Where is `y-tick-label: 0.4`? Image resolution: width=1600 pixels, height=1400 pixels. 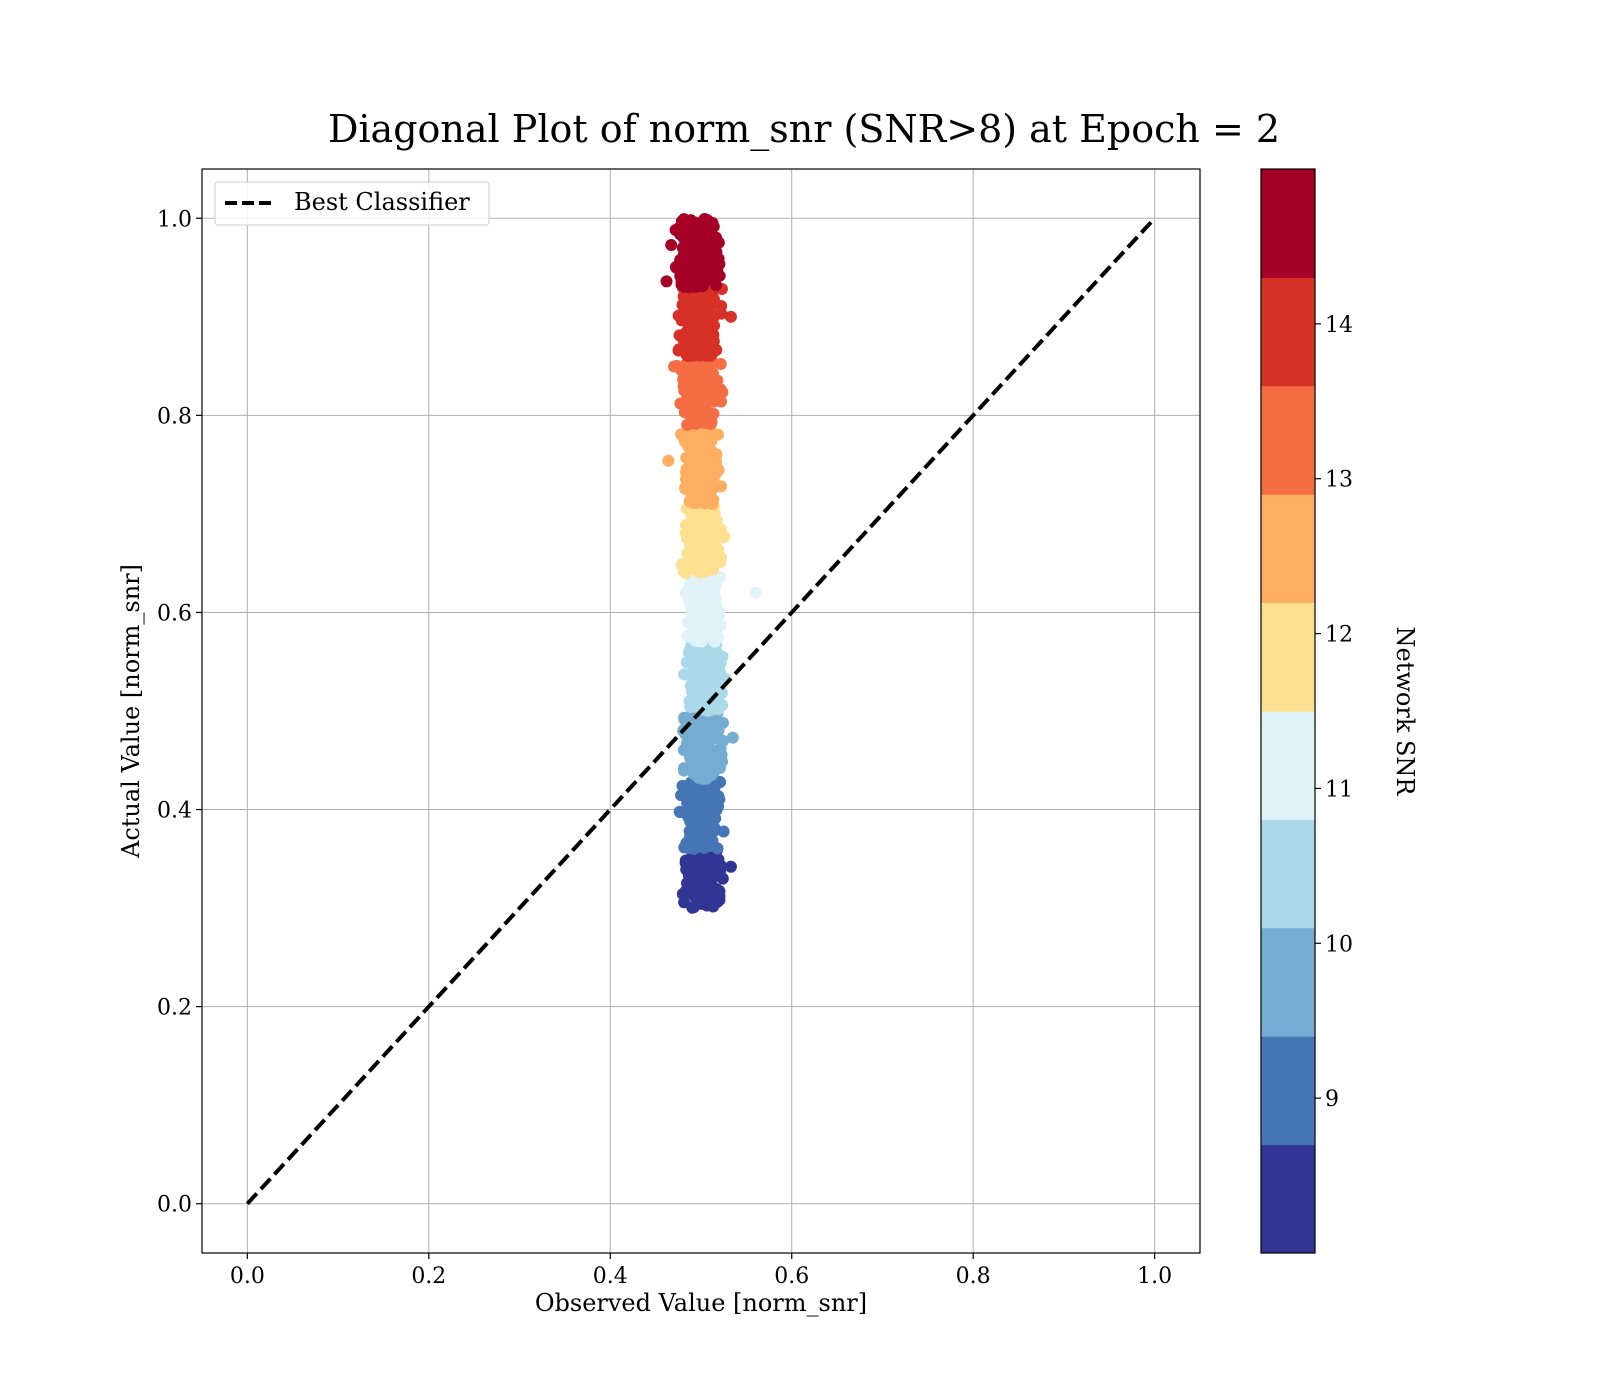 y-tick-label: 0.4 is located at coordinates (174, 811).